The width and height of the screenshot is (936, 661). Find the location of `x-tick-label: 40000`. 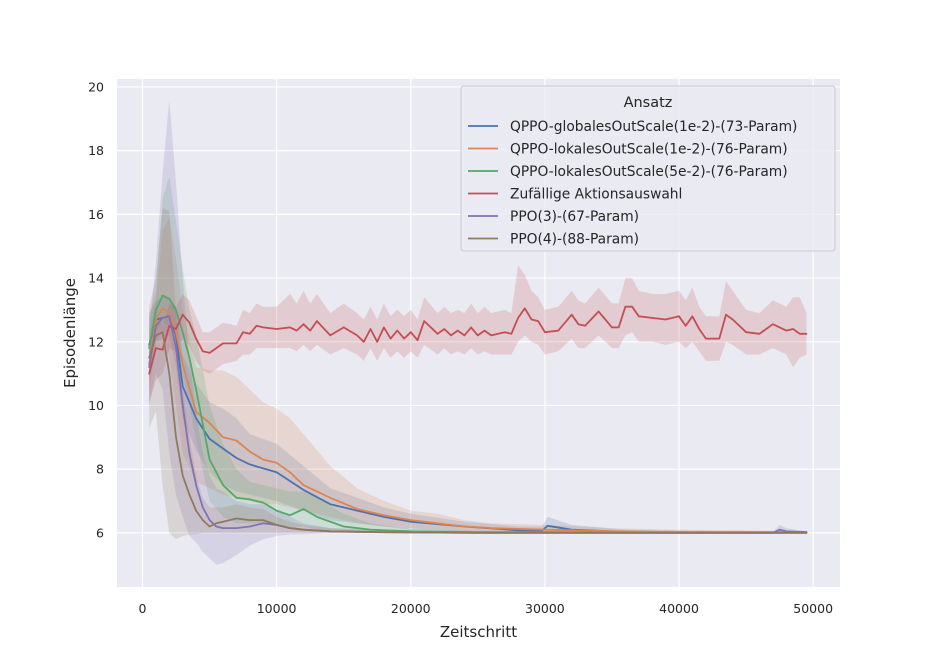

x-tick-label: 40000 is located at coordinates (679, 608).